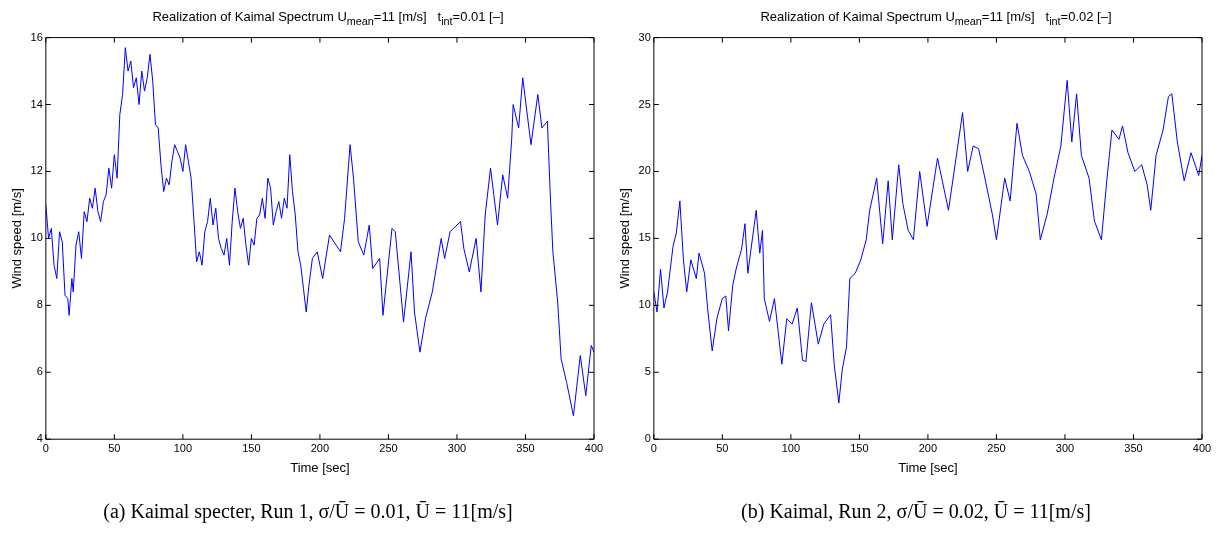 The image size is (1225, 560). I want to click on y-tick-label: 16, so click(36, 36).